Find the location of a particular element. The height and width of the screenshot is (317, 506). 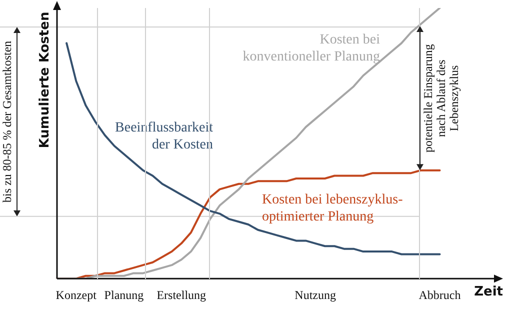

series-label: Kosten bei lebenszyklus-optimierter Planung is located at coordinates (333, 208).